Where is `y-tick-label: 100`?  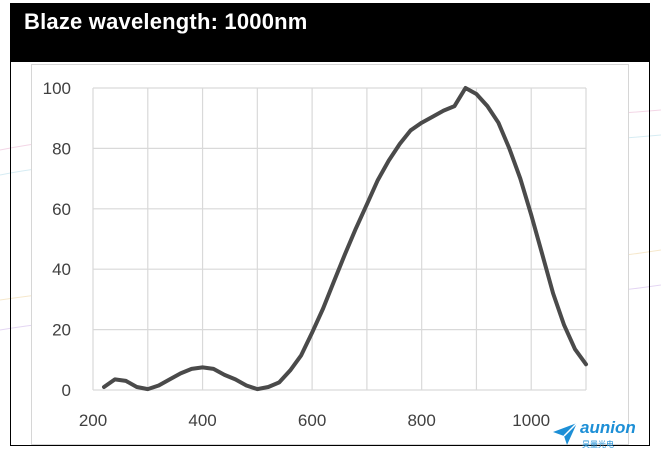
y-tick-label: 100 is located at coordinates (57, 88).